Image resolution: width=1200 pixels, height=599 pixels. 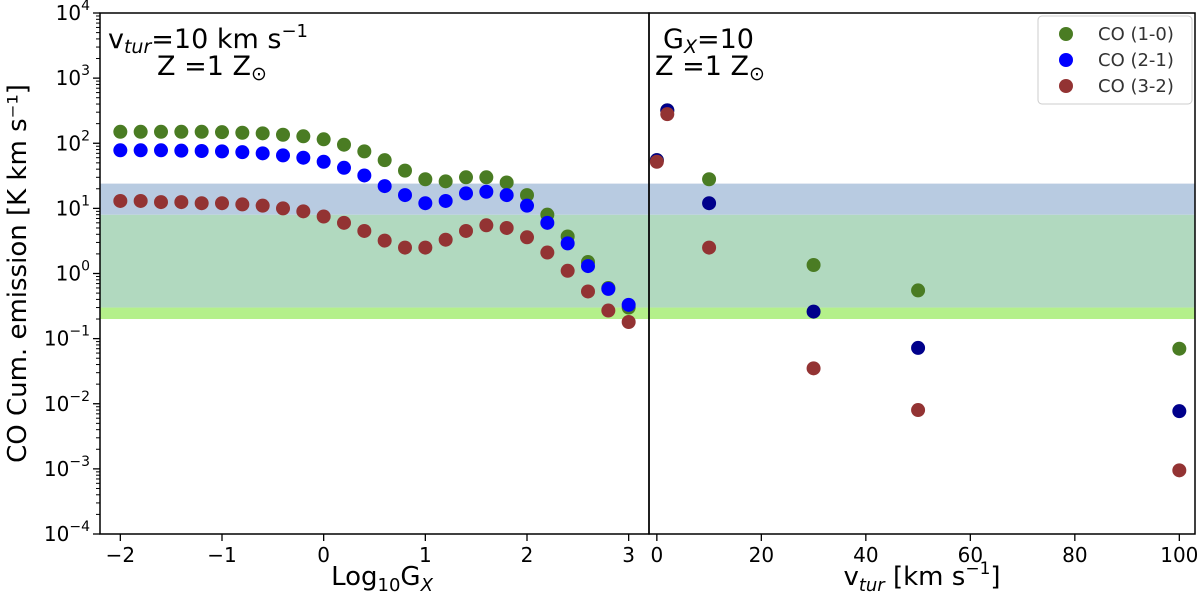 What do you see at coordinates (212, 68) in the screenshot?
I see `left-annotation-line2: Z =1 Z⊙` at bounding box center [212, 68].